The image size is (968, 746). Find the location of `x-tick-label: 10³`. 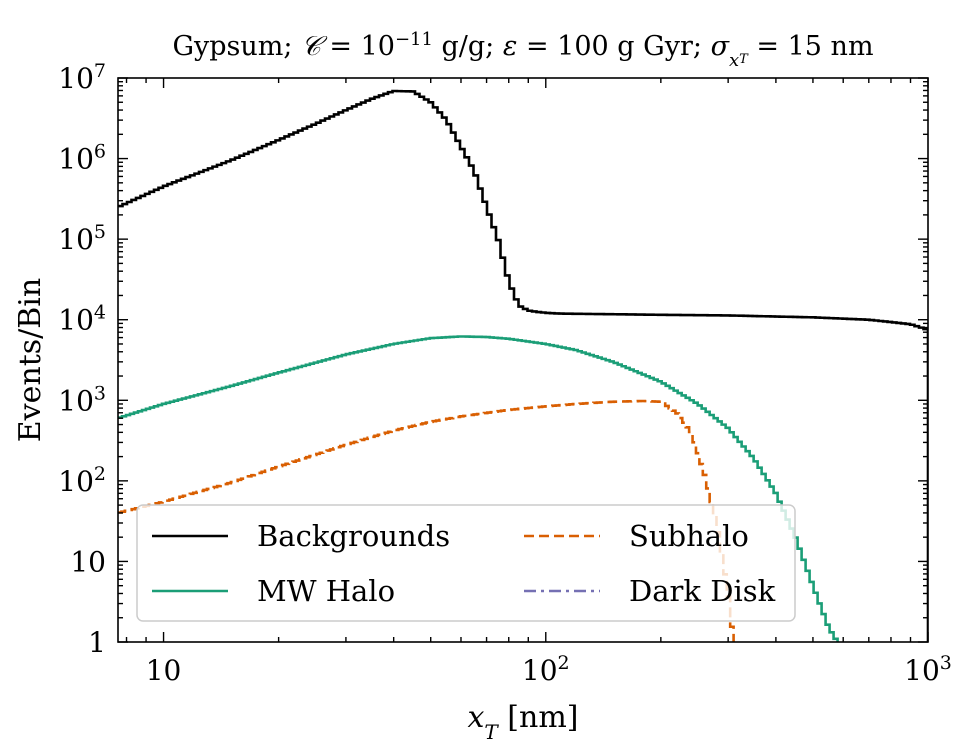

x-tick-label: 10³ is located at coordinates (928, 669).